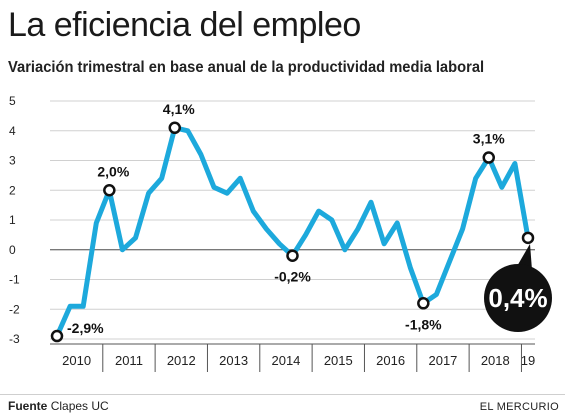 The height and width of the screenshot is (417, 565). Describe the element at coordinates (85, 328) in the screenshot. I see `data-label: -2,9%` at that location.